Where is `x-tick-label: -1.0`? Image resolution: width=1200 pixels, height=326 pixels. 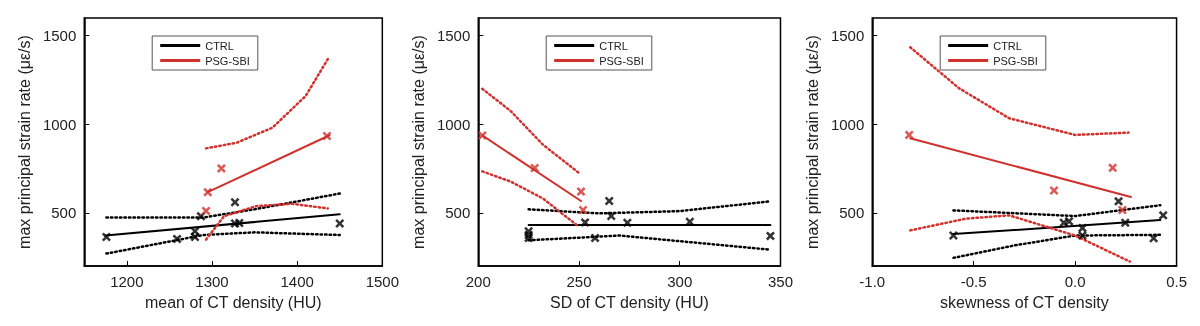
x-tick-label: -1.0 is located at coordinates (872, 281).